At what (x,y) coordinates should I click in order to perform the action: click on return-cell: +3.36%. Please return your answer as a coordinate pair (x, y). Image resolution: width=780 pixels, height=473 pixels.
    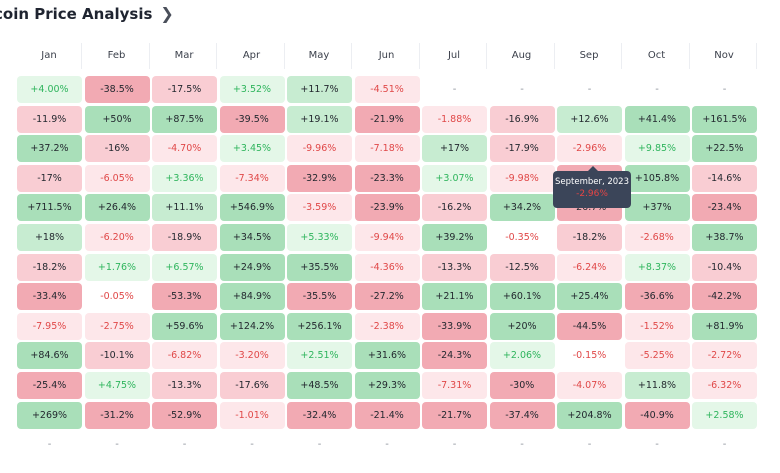
    Looking at the image, I should click on (184, 178).